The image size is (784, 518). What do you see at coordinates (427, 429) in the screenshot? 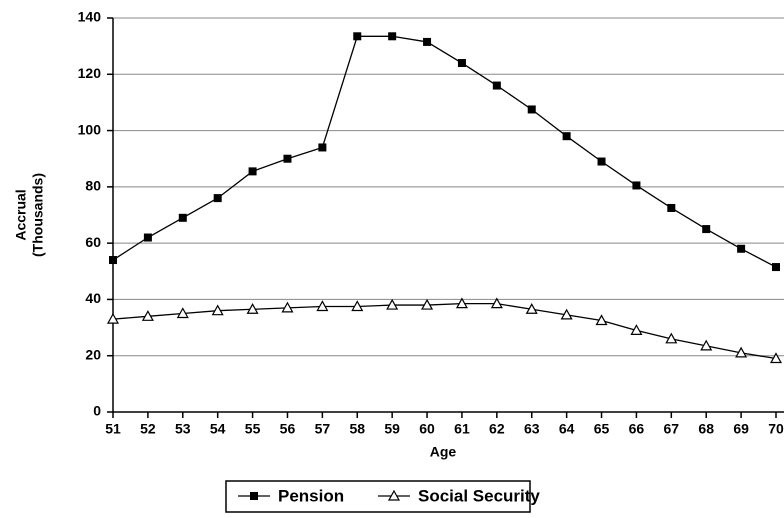
I see `x-tick-label: 60` at bounding box center [427, 429].